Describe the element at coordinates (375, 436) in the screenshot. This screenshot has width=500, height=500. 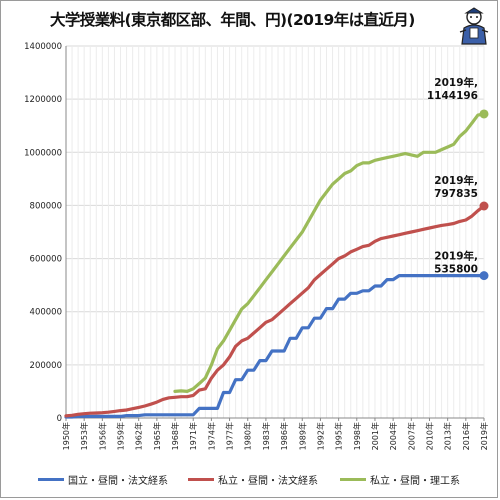
I see `x-tick-label: 2001年` at that location.